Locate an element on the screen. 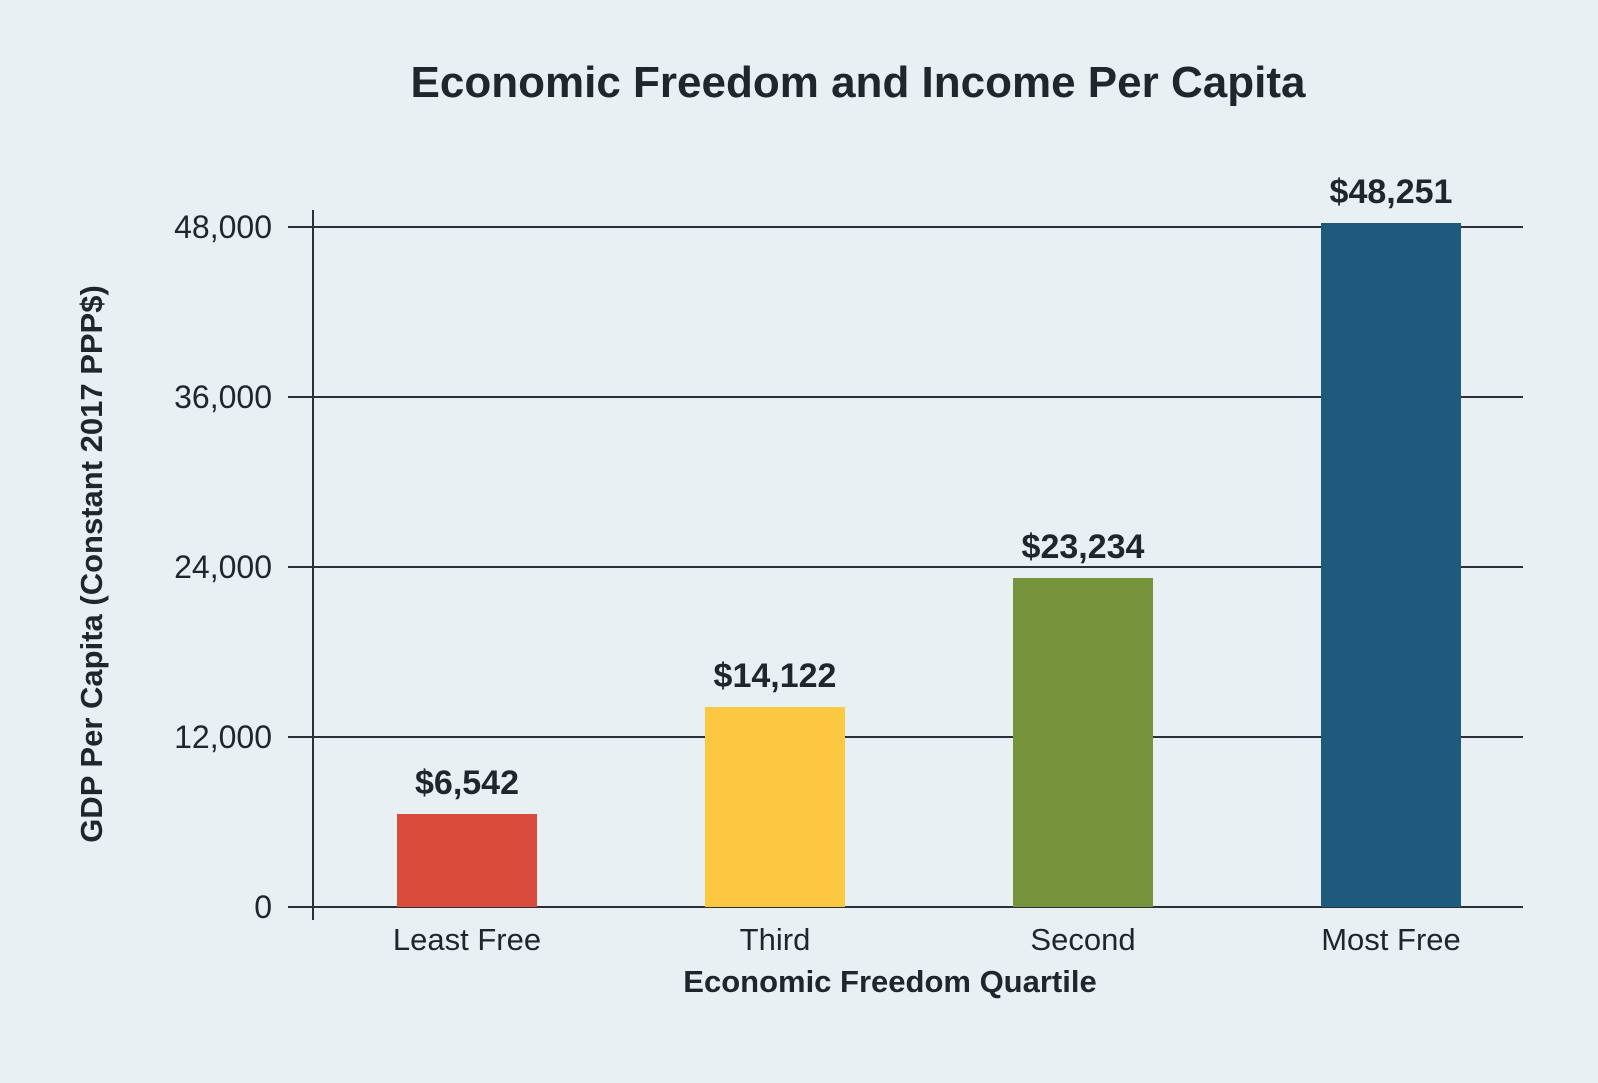  x-category-label: Most Free is located at coordinates (1391, 939).